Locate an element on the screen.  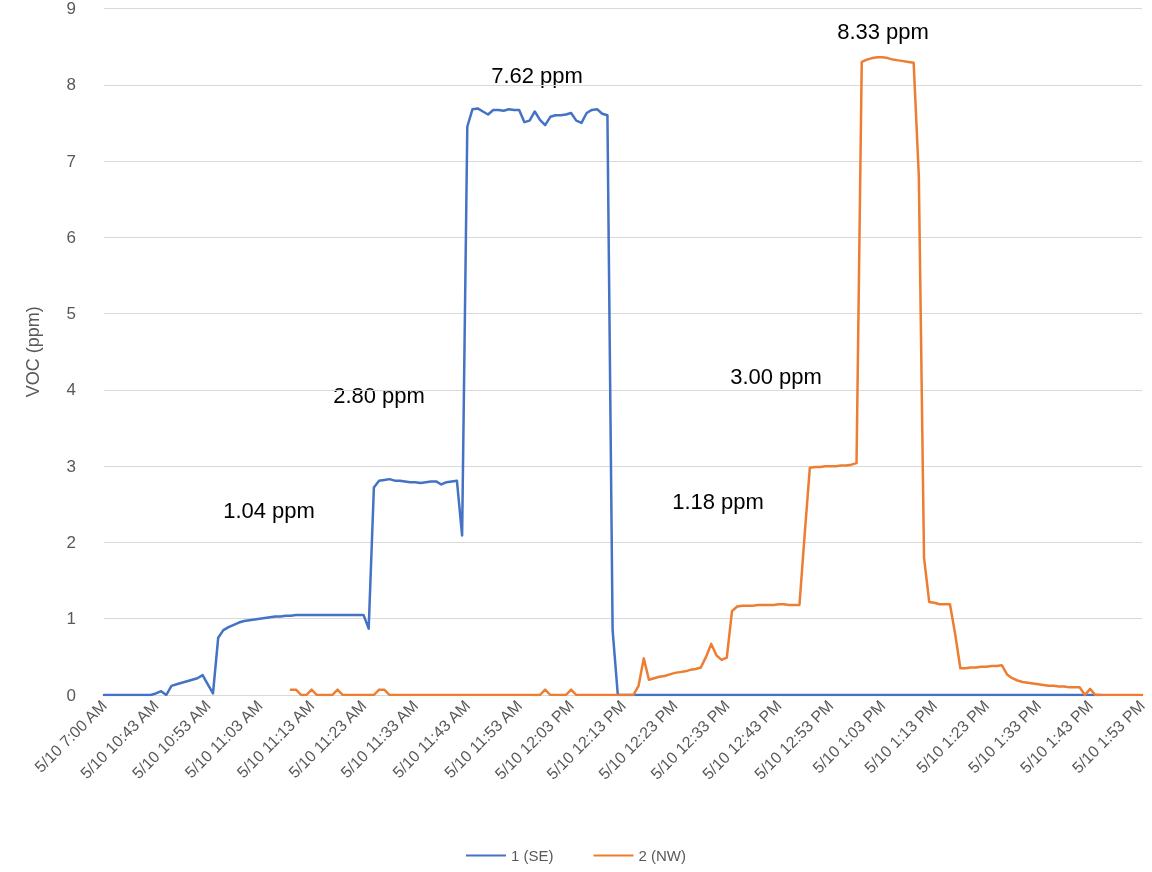
annotation: 3.00 ppm is located at coordinates (776, 376).